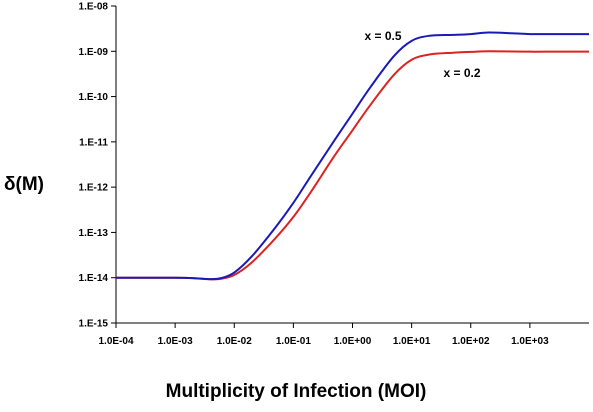 The height and width of the screenshot is (412, 593). I want to click on y-tick-label: 1.E-15, so click(94, 324).